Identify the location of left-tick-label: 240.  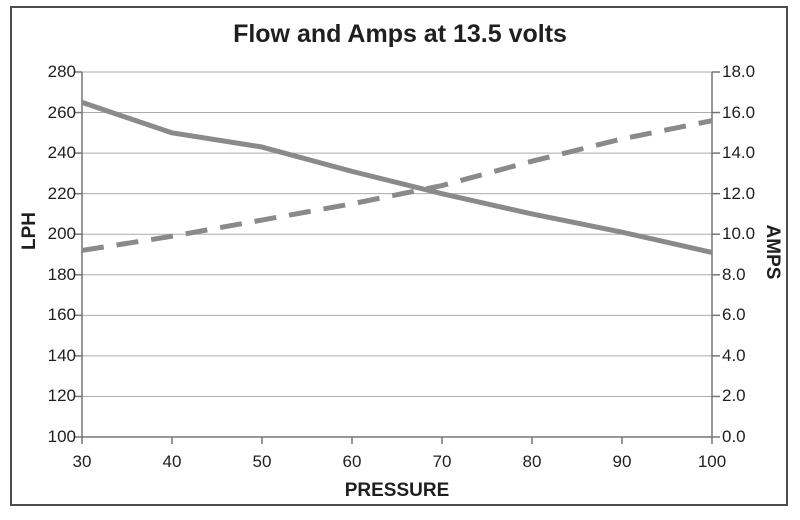
(61, 153).